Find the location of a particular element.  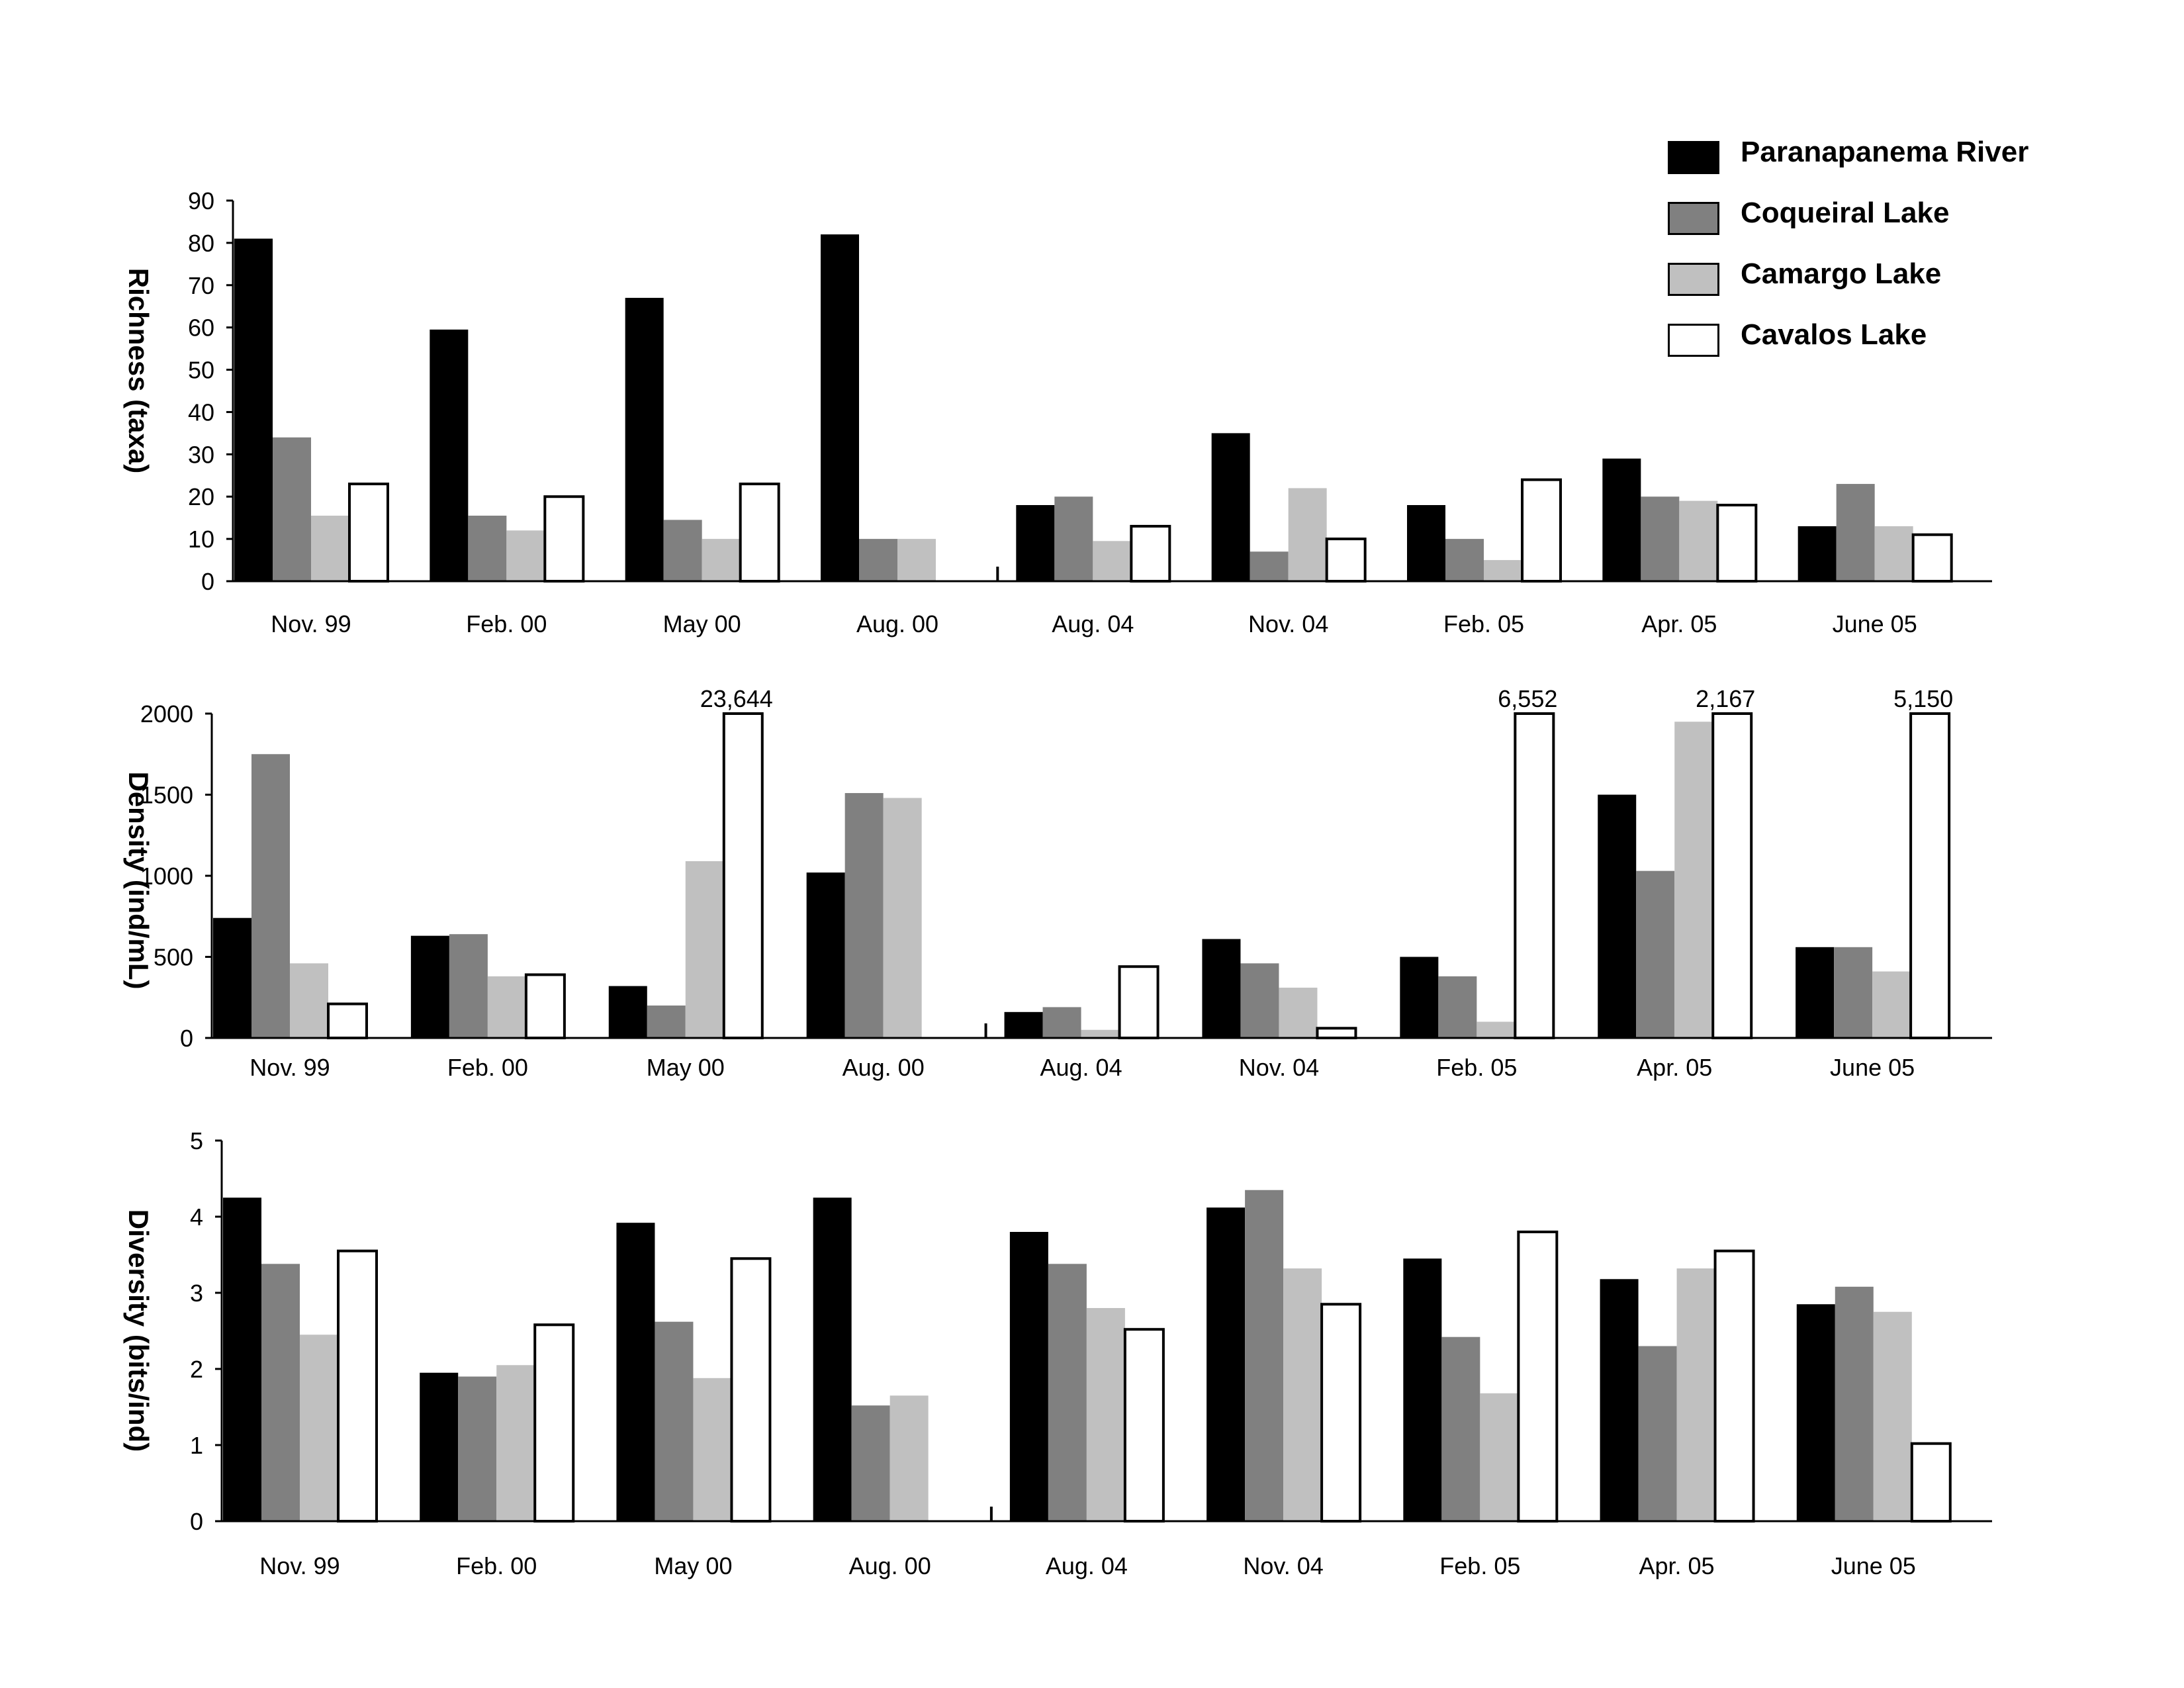

y-tick-label: 10 is located at coordinates (201, 539).